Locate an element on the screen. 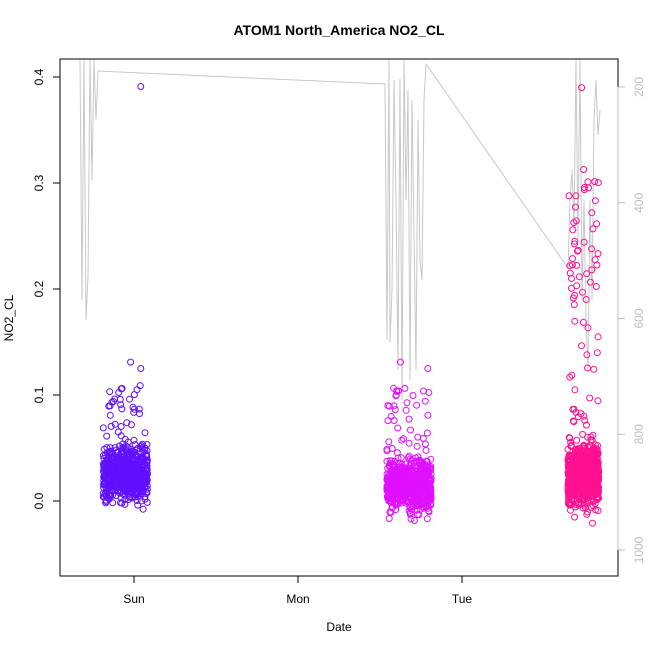 The height and width of the screenshot is (650, 650). x-tick-label: Mon is located at coordinates (297, 599).